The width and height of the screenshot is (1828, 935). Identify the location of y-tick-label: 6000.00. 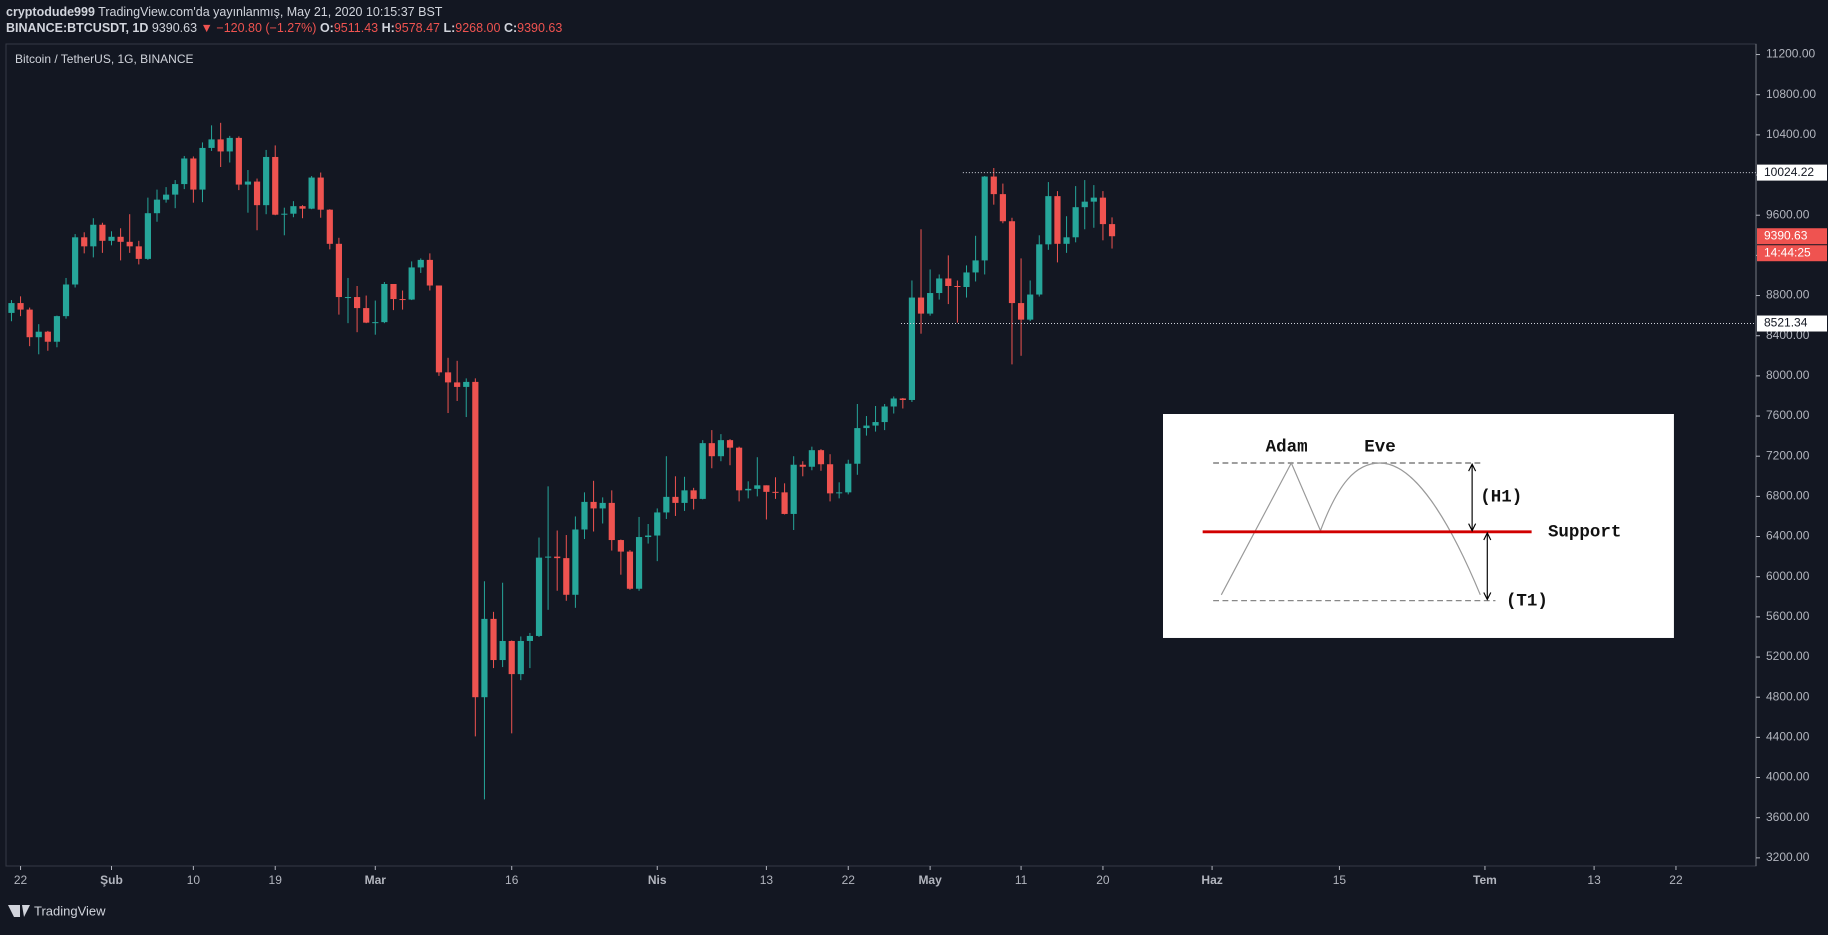
(1788, 576).